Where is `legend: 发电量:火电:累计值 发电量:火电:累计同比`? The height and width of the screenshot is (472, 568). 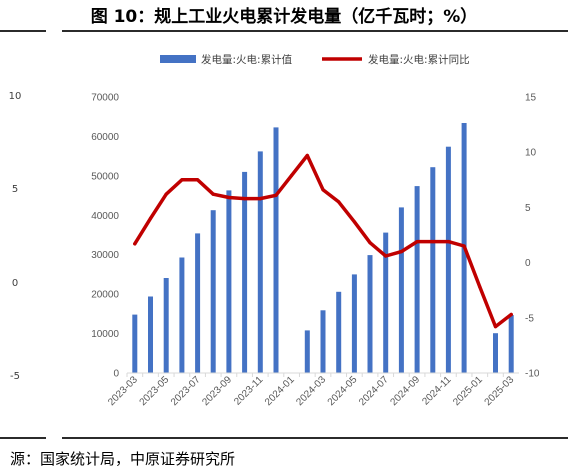 legend: 发电量:火电:累计值 发电量:火电:累计同比 is located at coordinates (315, 59).